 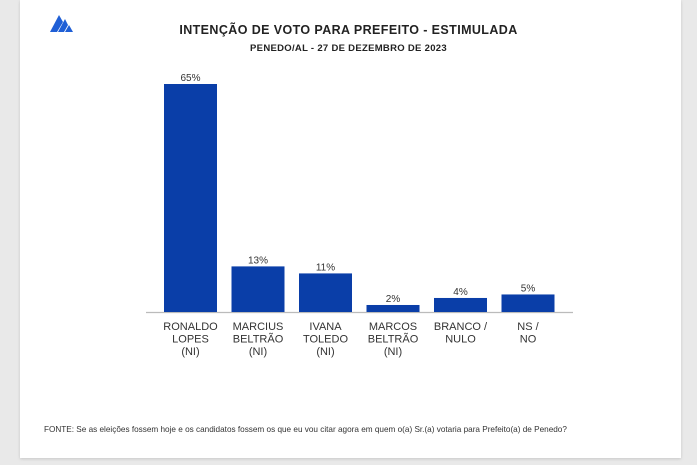 I want to click on data-label-5: 5%, so click(x=528, y=288).